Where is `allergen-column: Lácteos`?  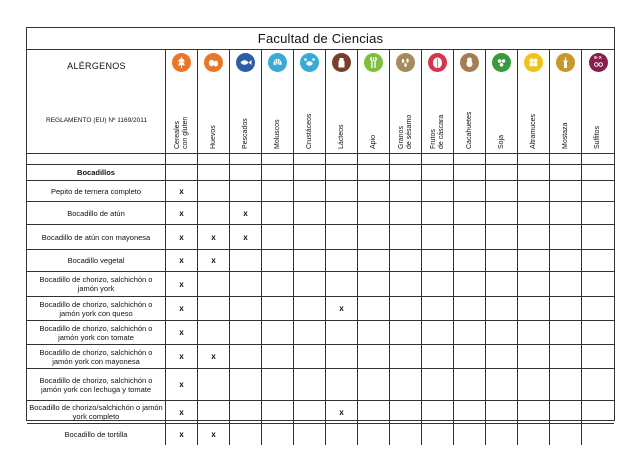 allergen-column: Lácteos is located at coordinates (342, 101).